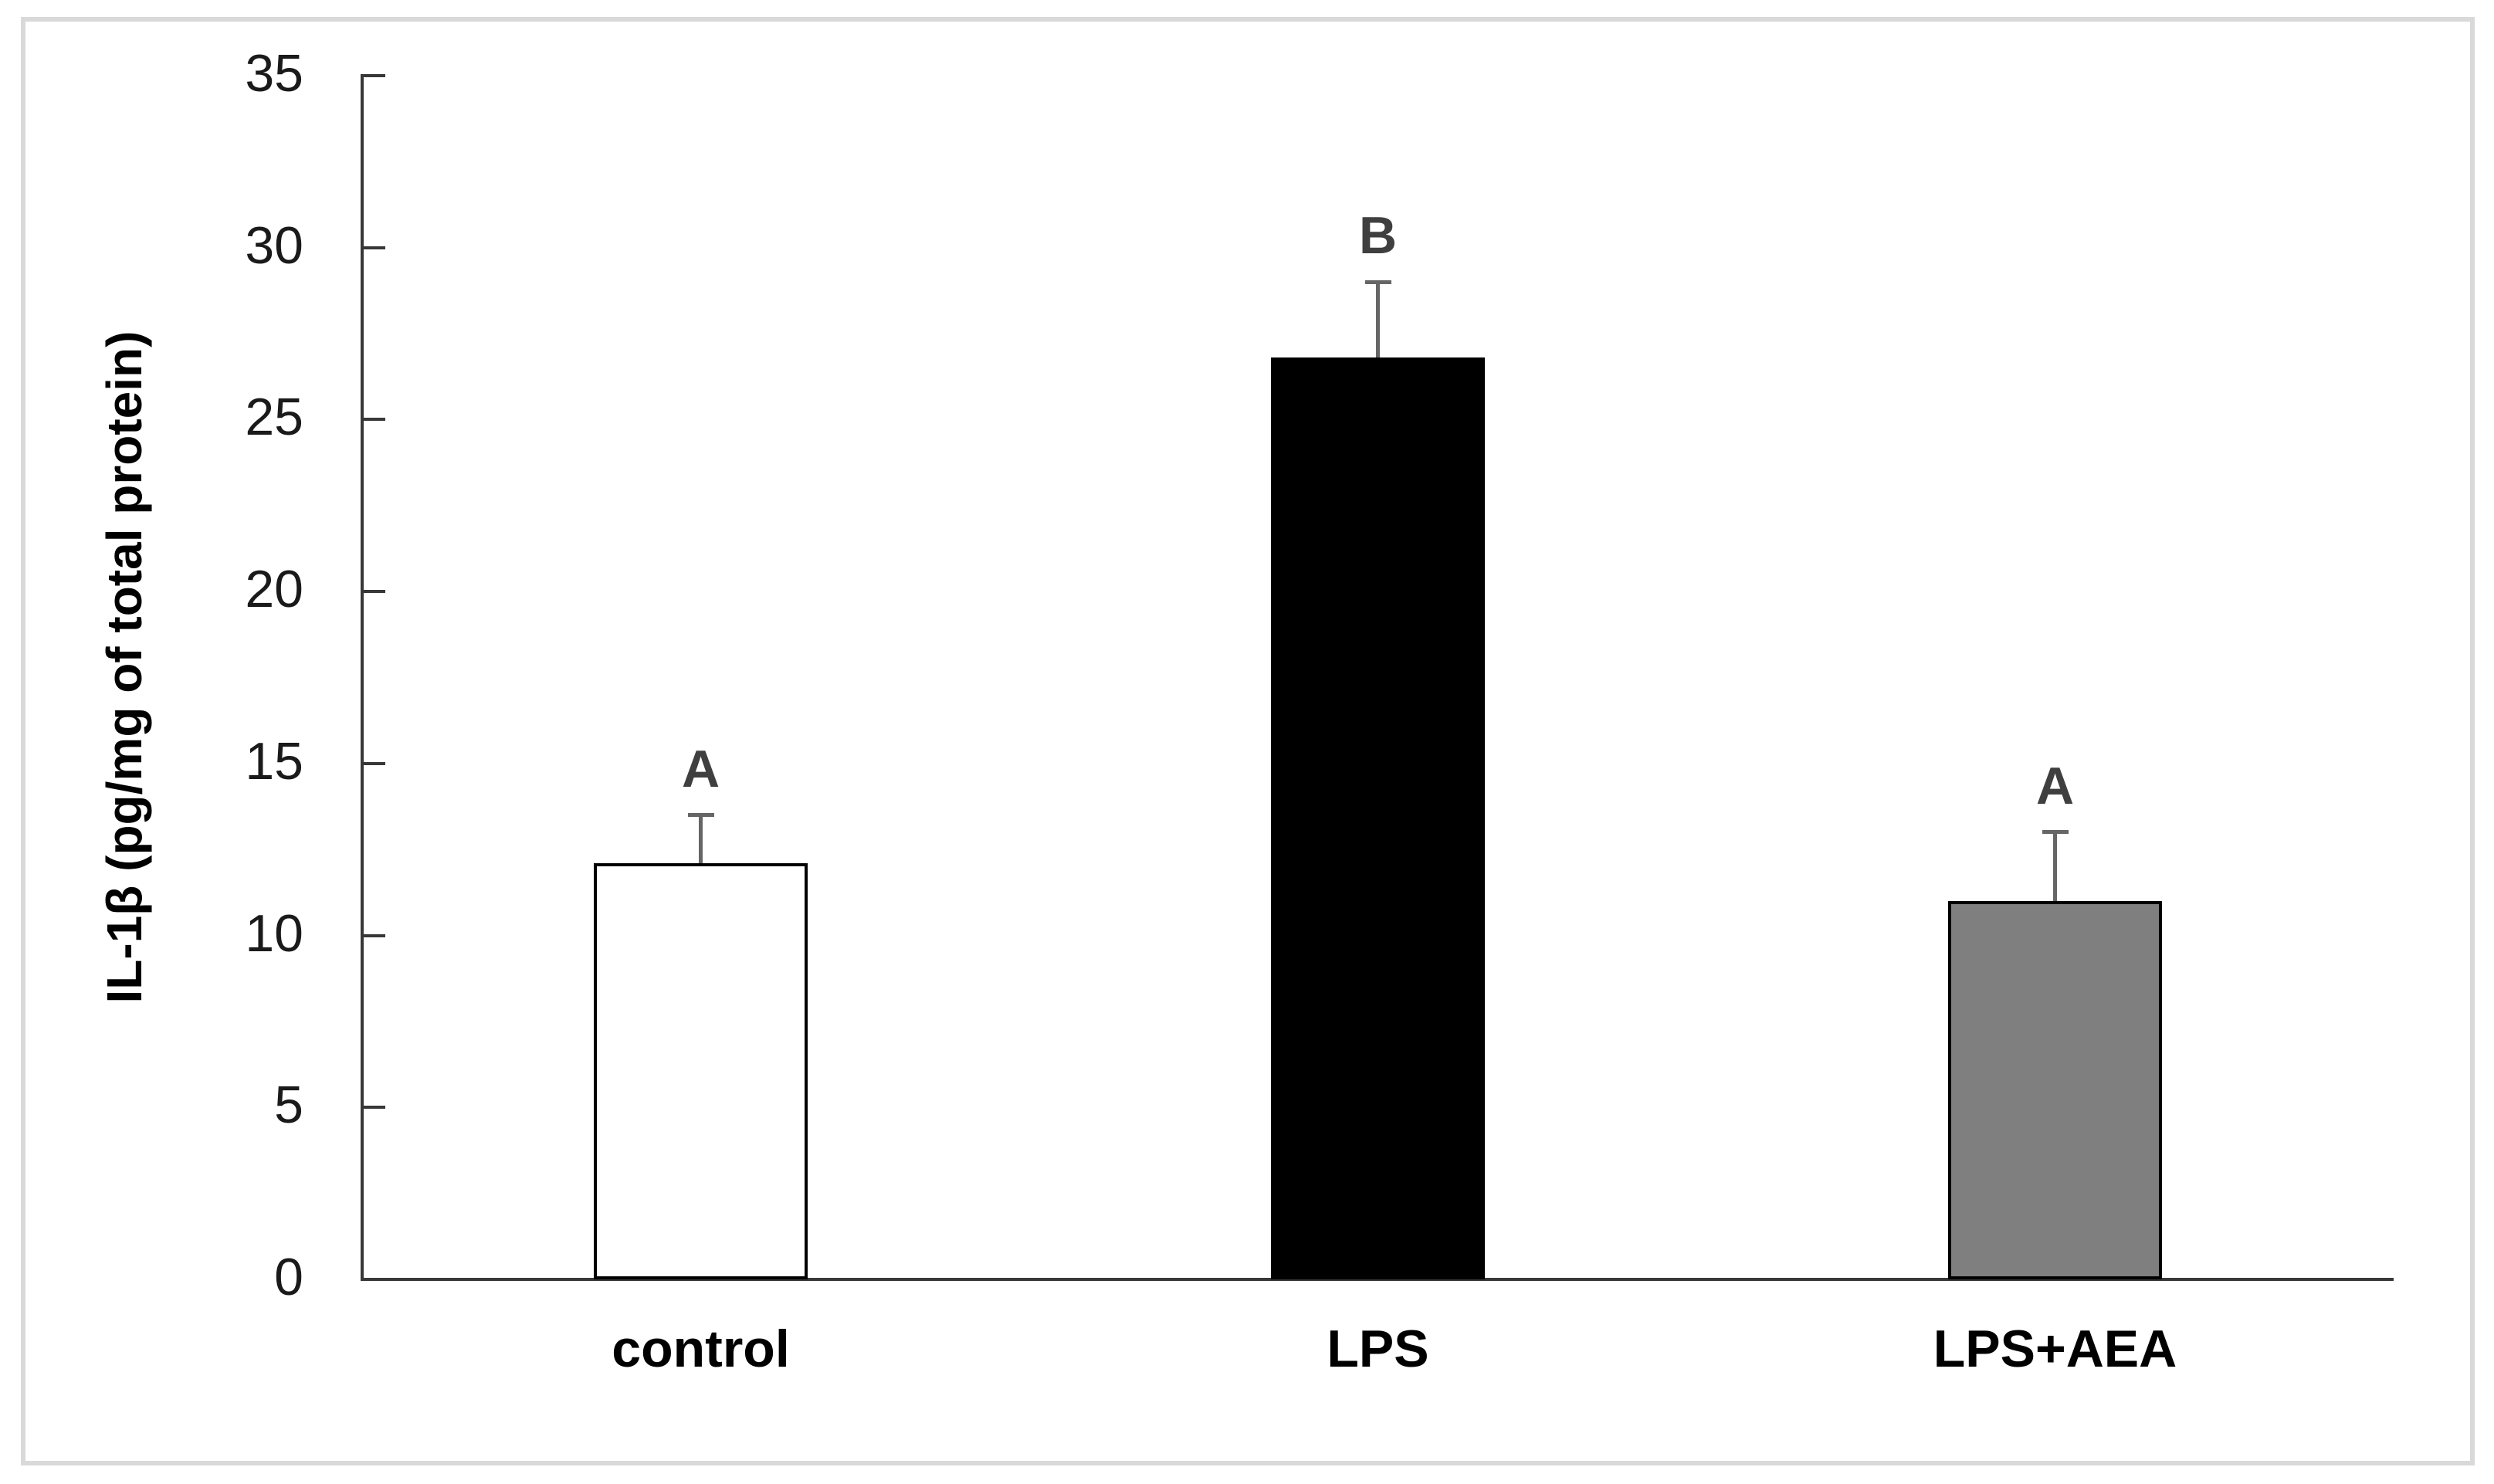 The image size is (2494, 1484). What do you see at coordinates (1377, 1279) in the screenshot?
I see `x-axis-line` at bounding box center [1377, 1279].